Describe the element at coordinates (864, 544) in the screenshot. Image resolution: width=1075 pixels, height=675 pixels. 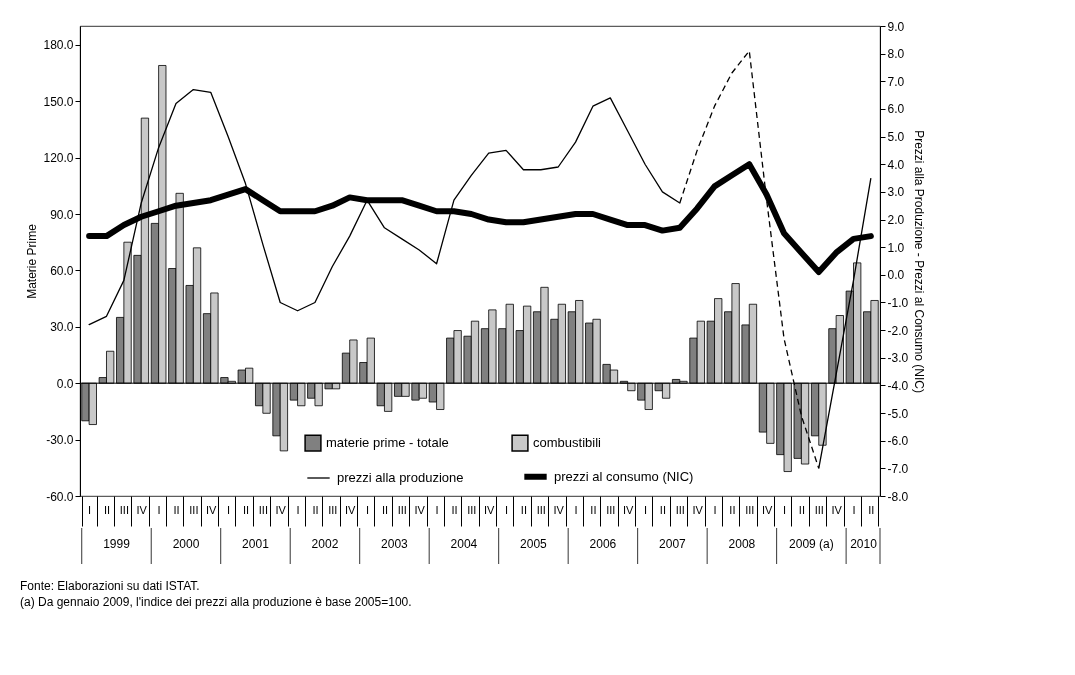
I see `text: 2010` at that location.